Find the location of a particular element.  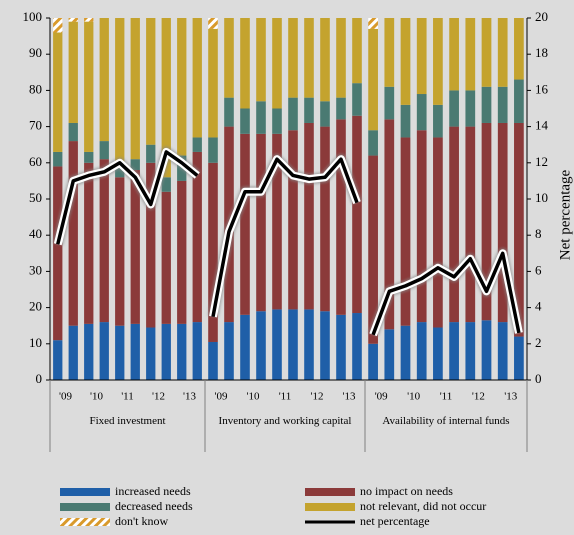

x-tick-label: '12 is located at coordinates (317, 397).